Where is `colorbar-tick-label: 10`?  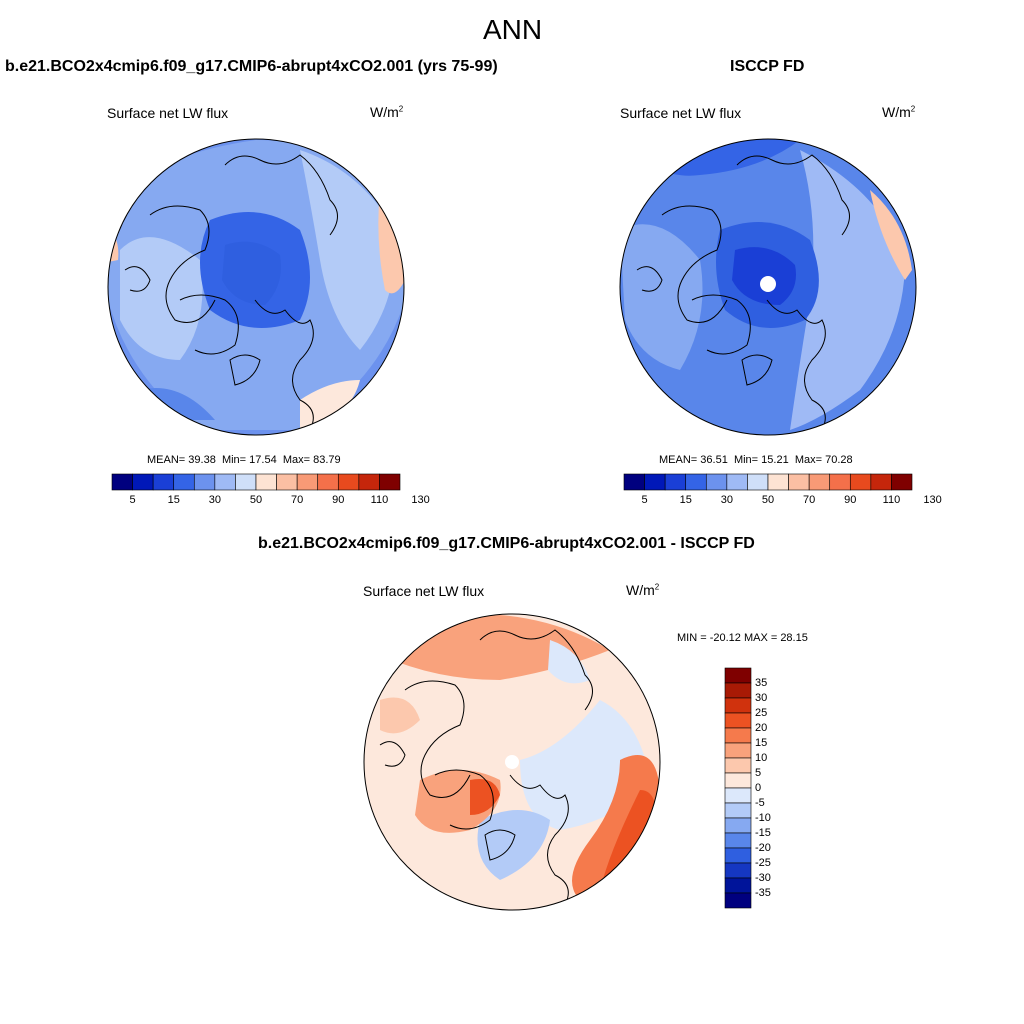 colorbar-tick-label: 10 is located at coordinates (761, 758).